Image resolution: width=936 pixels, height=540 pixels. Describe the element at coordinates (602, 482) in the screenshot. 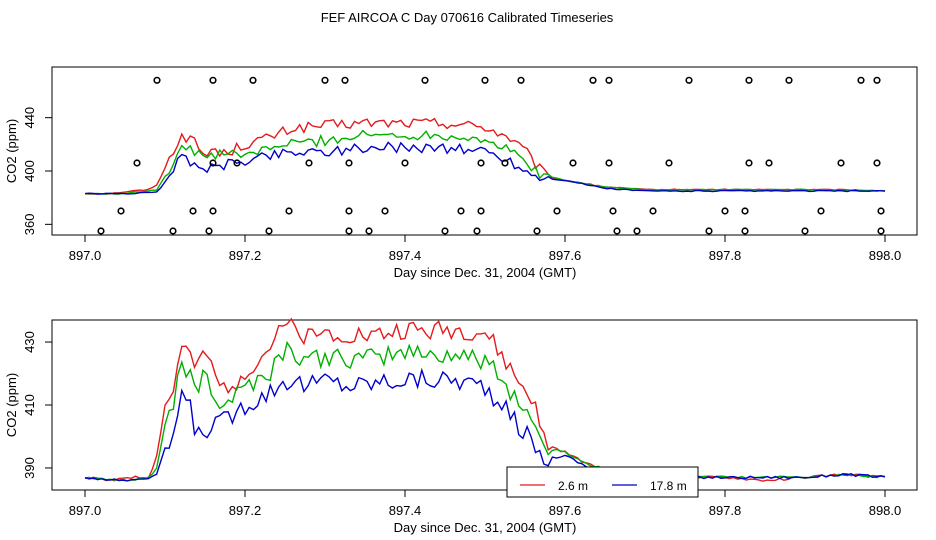

I see `legend: 2.6 m 17.8 m` at that location.